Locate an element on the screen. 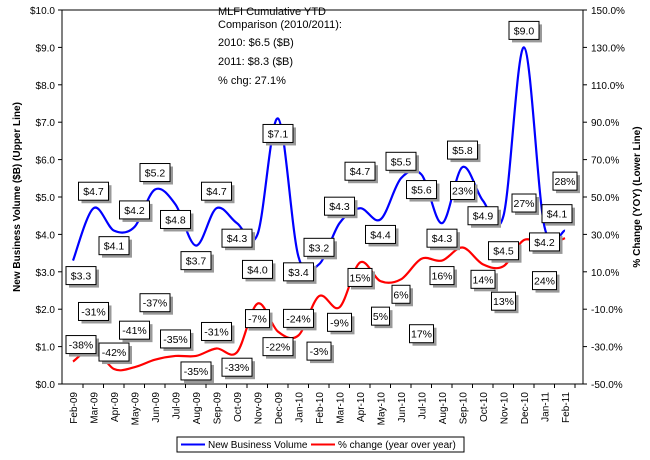  volume-data-label: $9.0 is located at coordinates (525, 31).